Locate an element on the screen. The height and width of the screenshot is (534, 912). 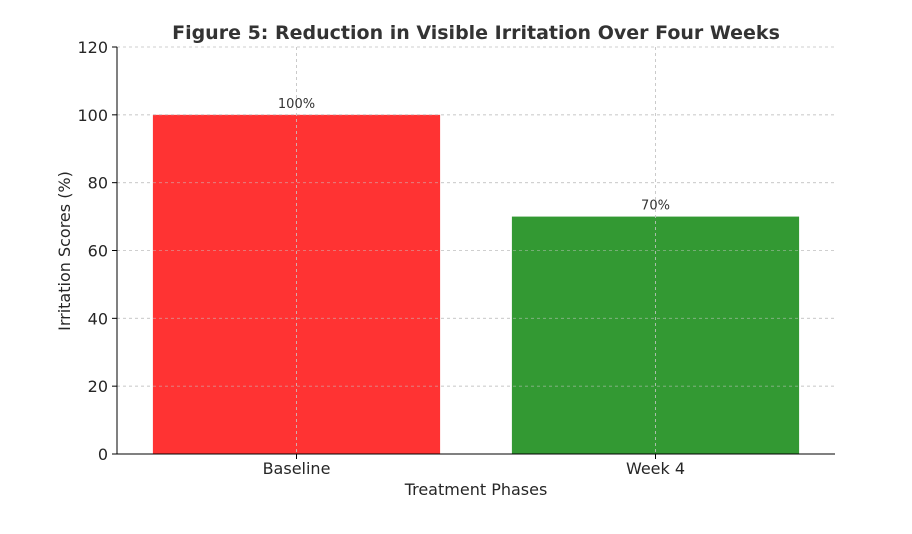
y-tick-label-3: 60 is located at coordinates (98, 251).